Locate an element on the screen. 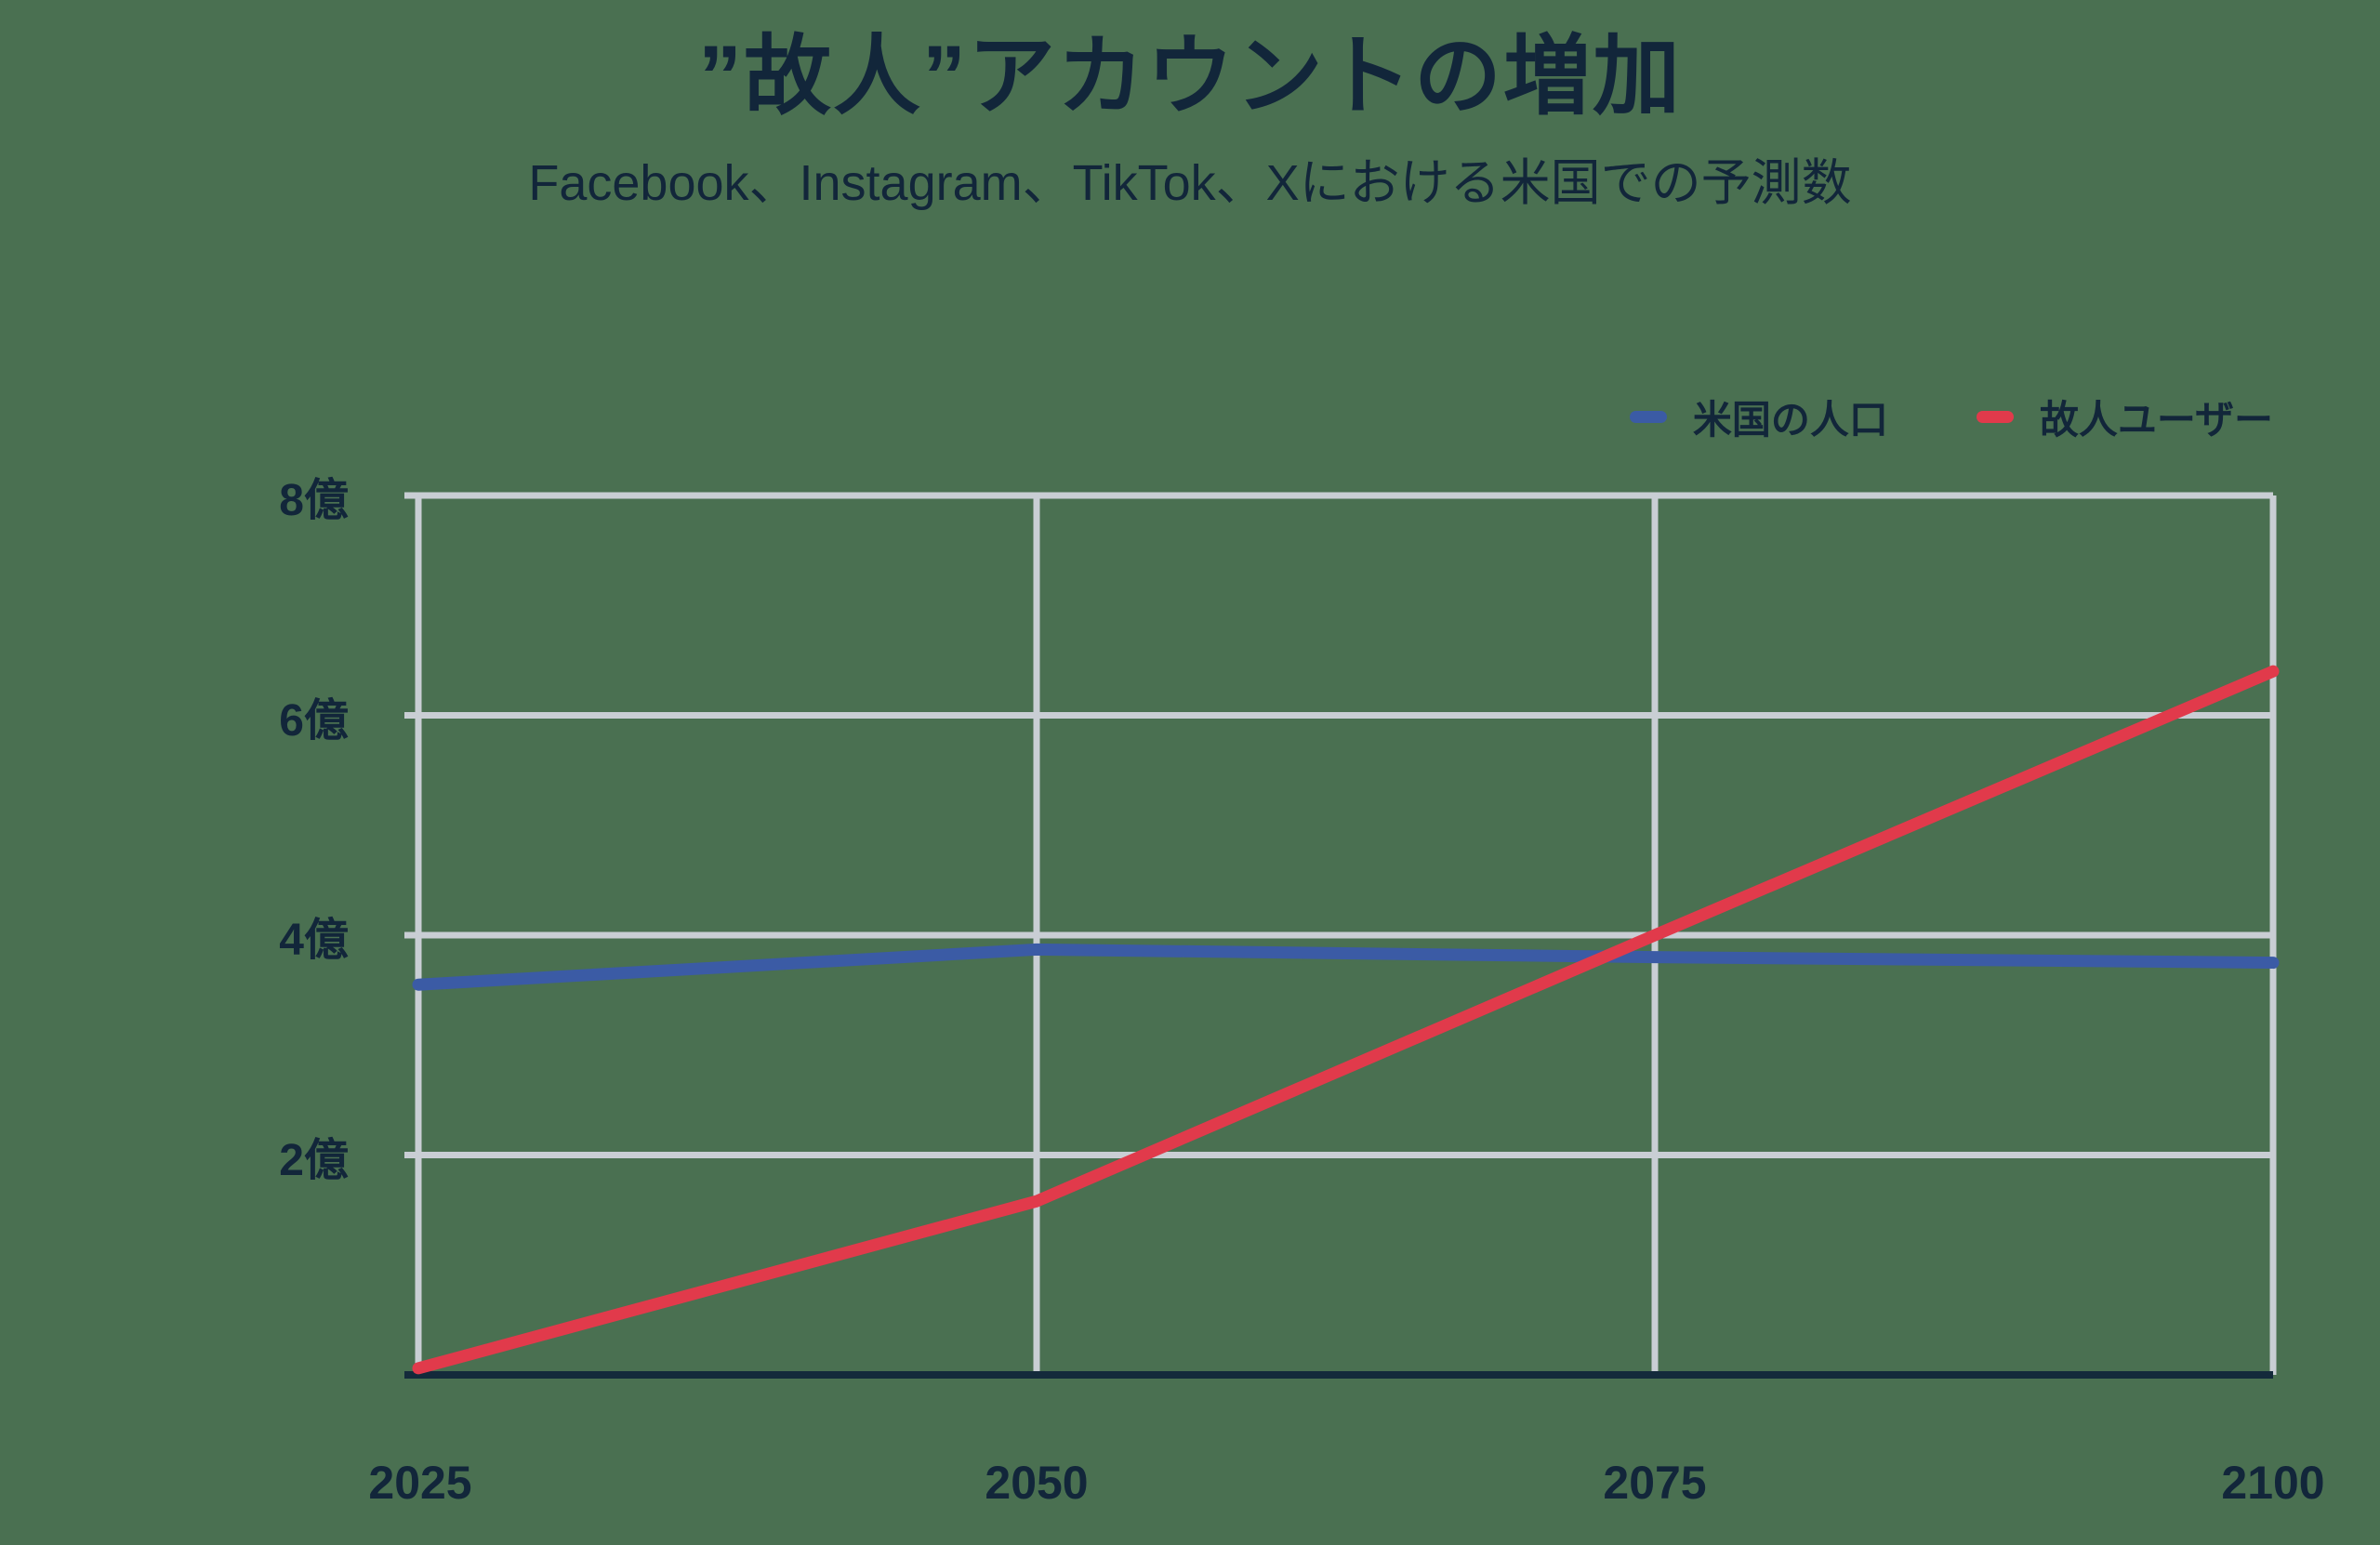 This screenshot has width=2380, height=1545. legend-item-deceased-users: 故人ユーザー is located at coordinates (2124, 417).